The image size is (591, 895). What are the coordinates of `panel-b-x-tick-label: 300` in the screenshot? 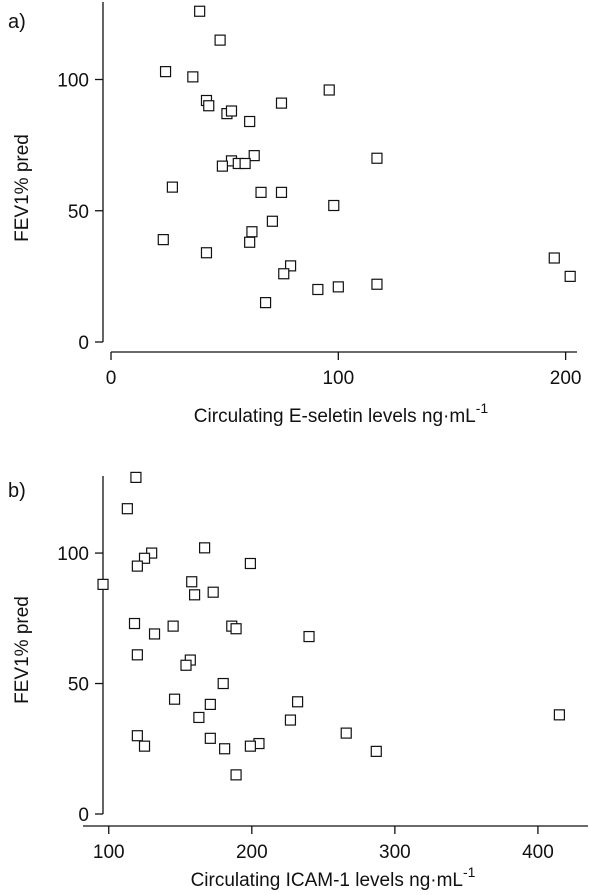 It's located at (395, 852).